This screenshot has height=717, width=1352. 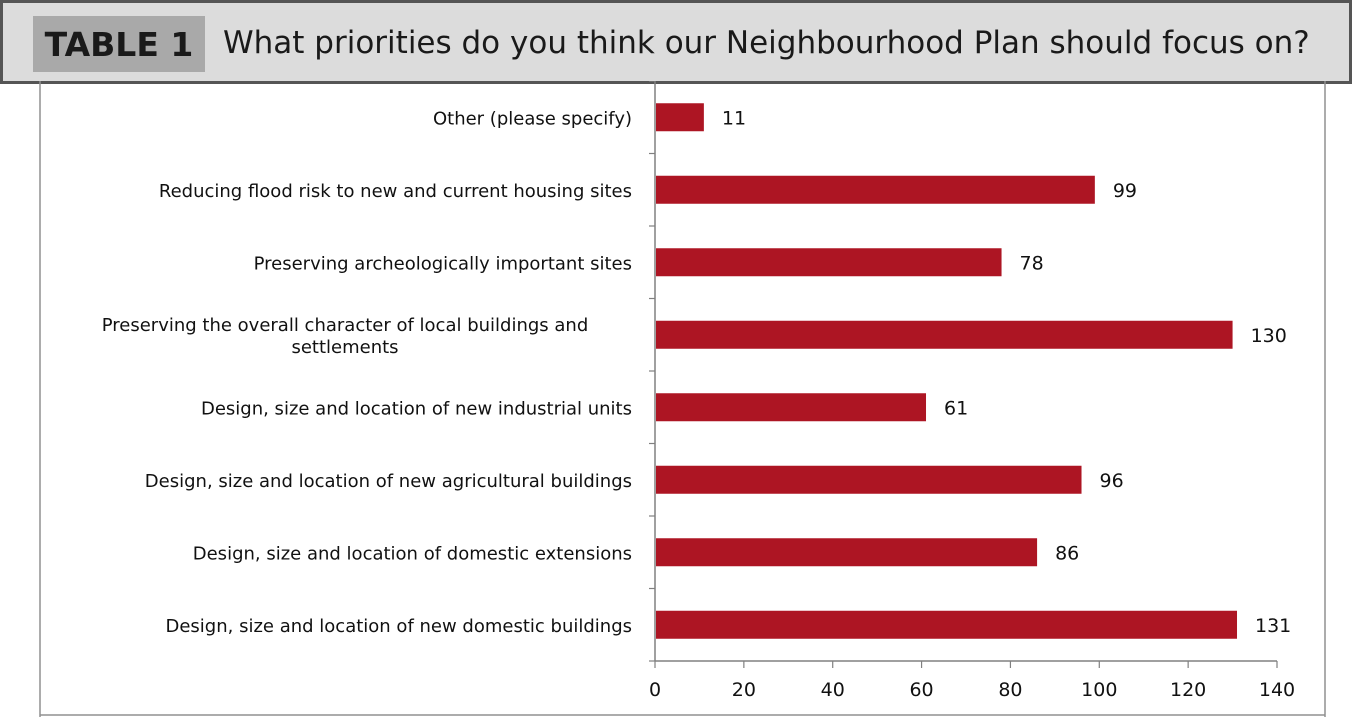 I want to click on category-label-line: Other (please specify), so click(x=532, y=118).